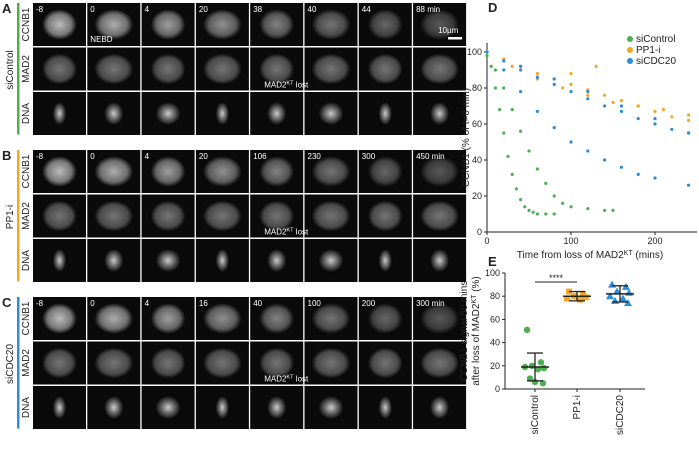 This screenshot has width=699, height=449. What do you see at coordinates (648, 50) in the screenshot?
I see `legend-label: PP1-i` at bounding box center [648, 50].